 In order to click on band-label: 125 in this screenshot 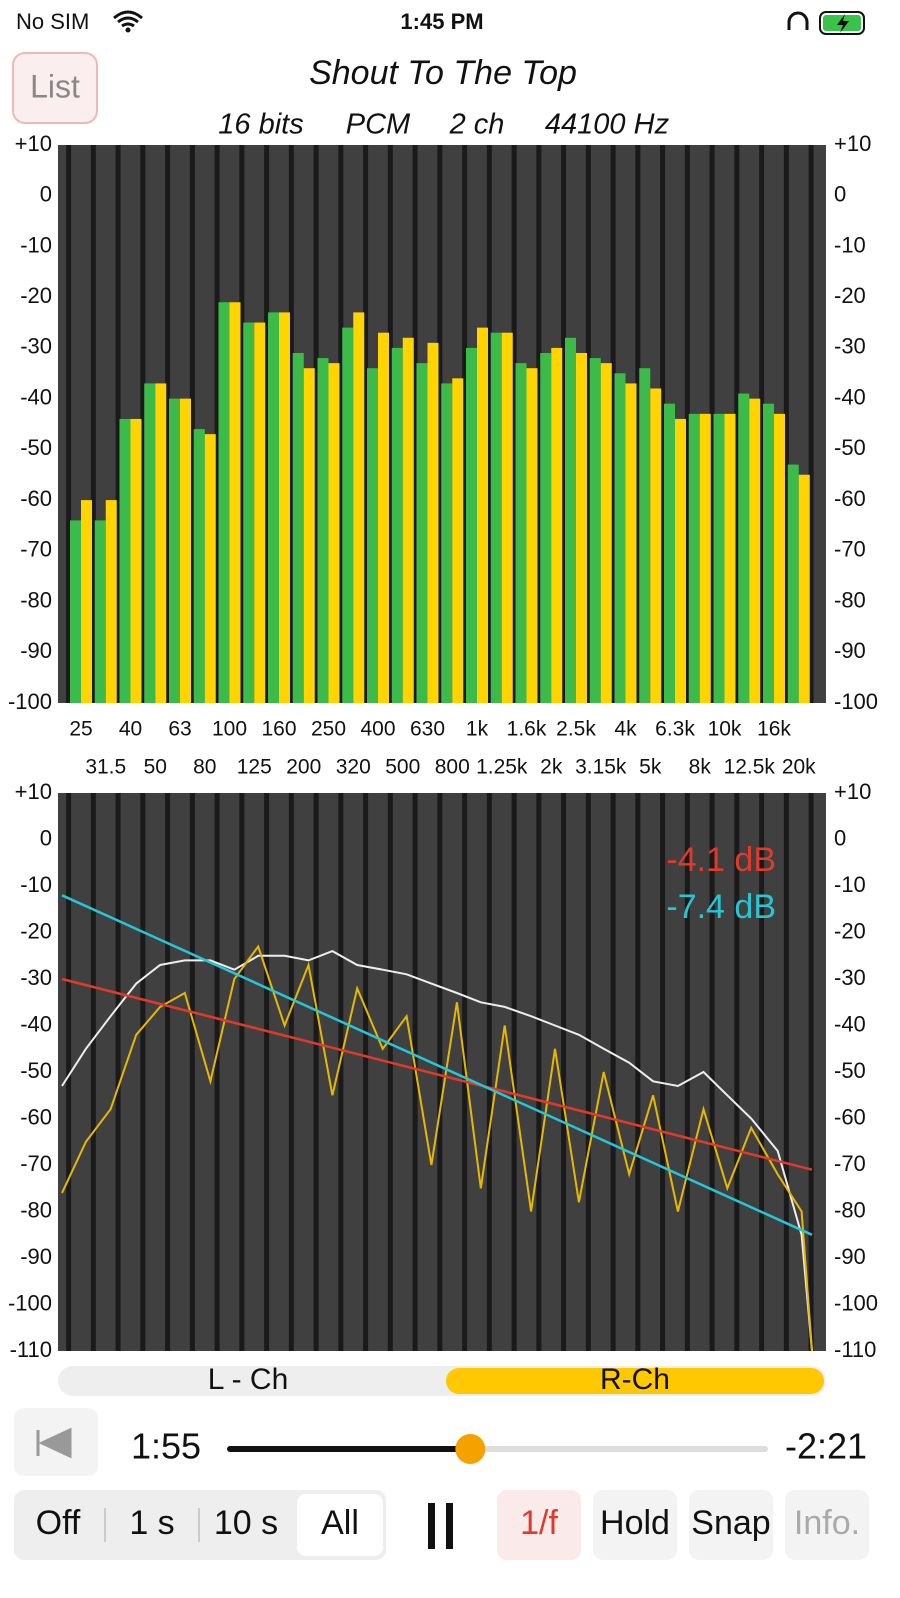, I will do `click(254, 767)`.